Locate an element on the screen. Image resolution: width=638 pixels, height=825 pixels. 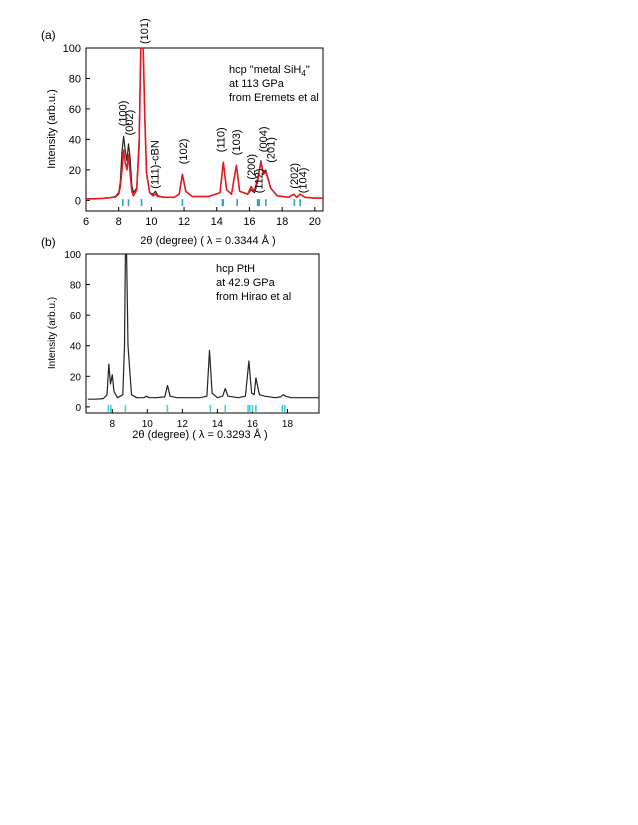
subscript-4: 4 is located at coordinates (303, 73).